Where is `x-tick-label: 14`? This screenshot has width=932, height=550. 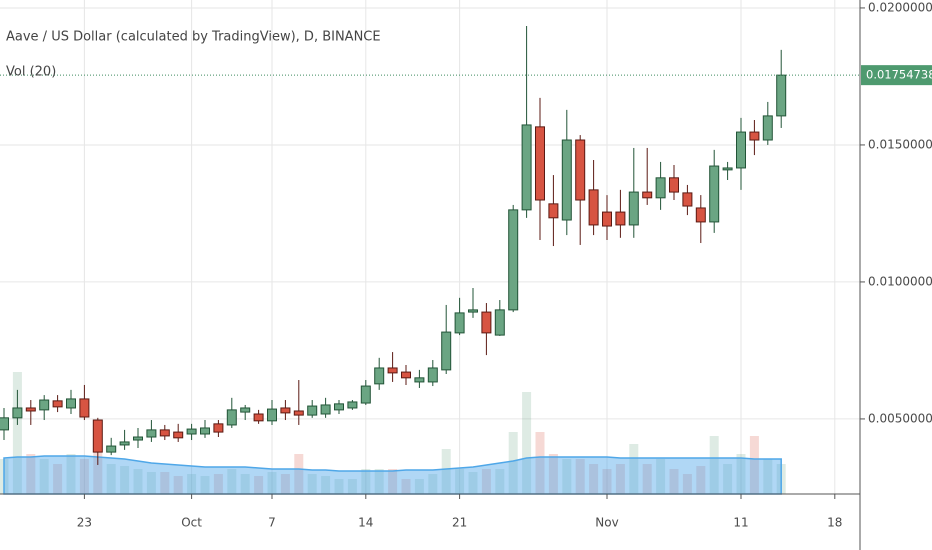 x-tick-label: 14 is located at coordinates (365, 523).